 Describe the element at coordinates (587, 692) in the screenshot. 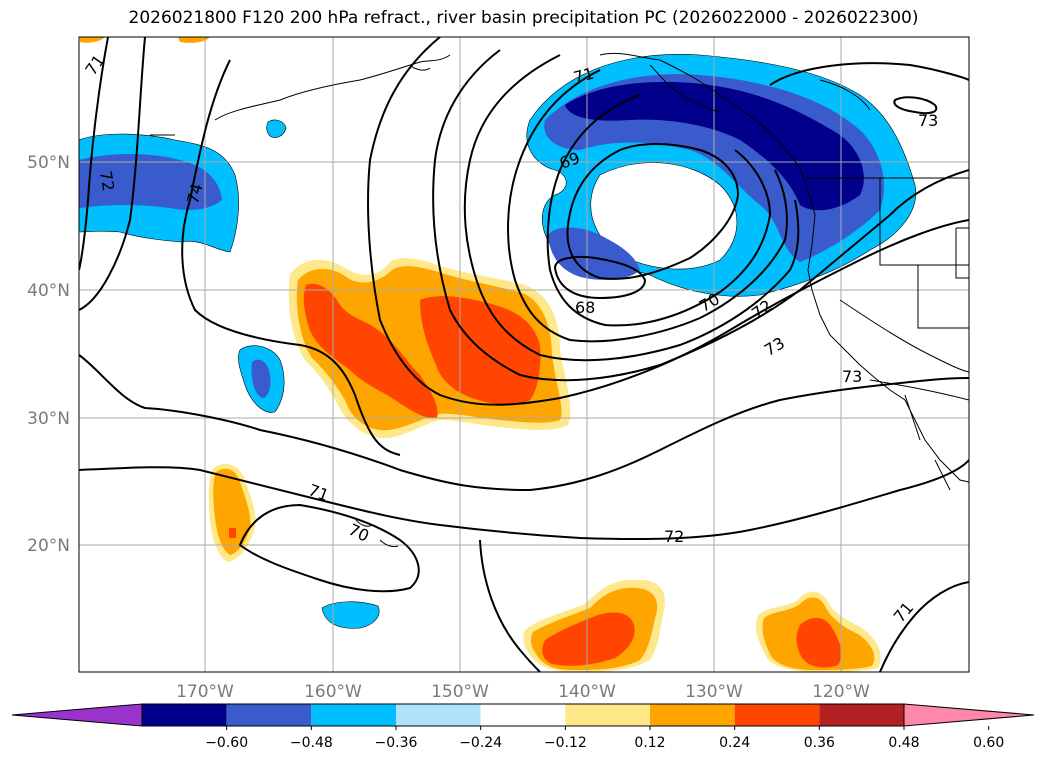

I see `lon-label: 140°W` at that location.